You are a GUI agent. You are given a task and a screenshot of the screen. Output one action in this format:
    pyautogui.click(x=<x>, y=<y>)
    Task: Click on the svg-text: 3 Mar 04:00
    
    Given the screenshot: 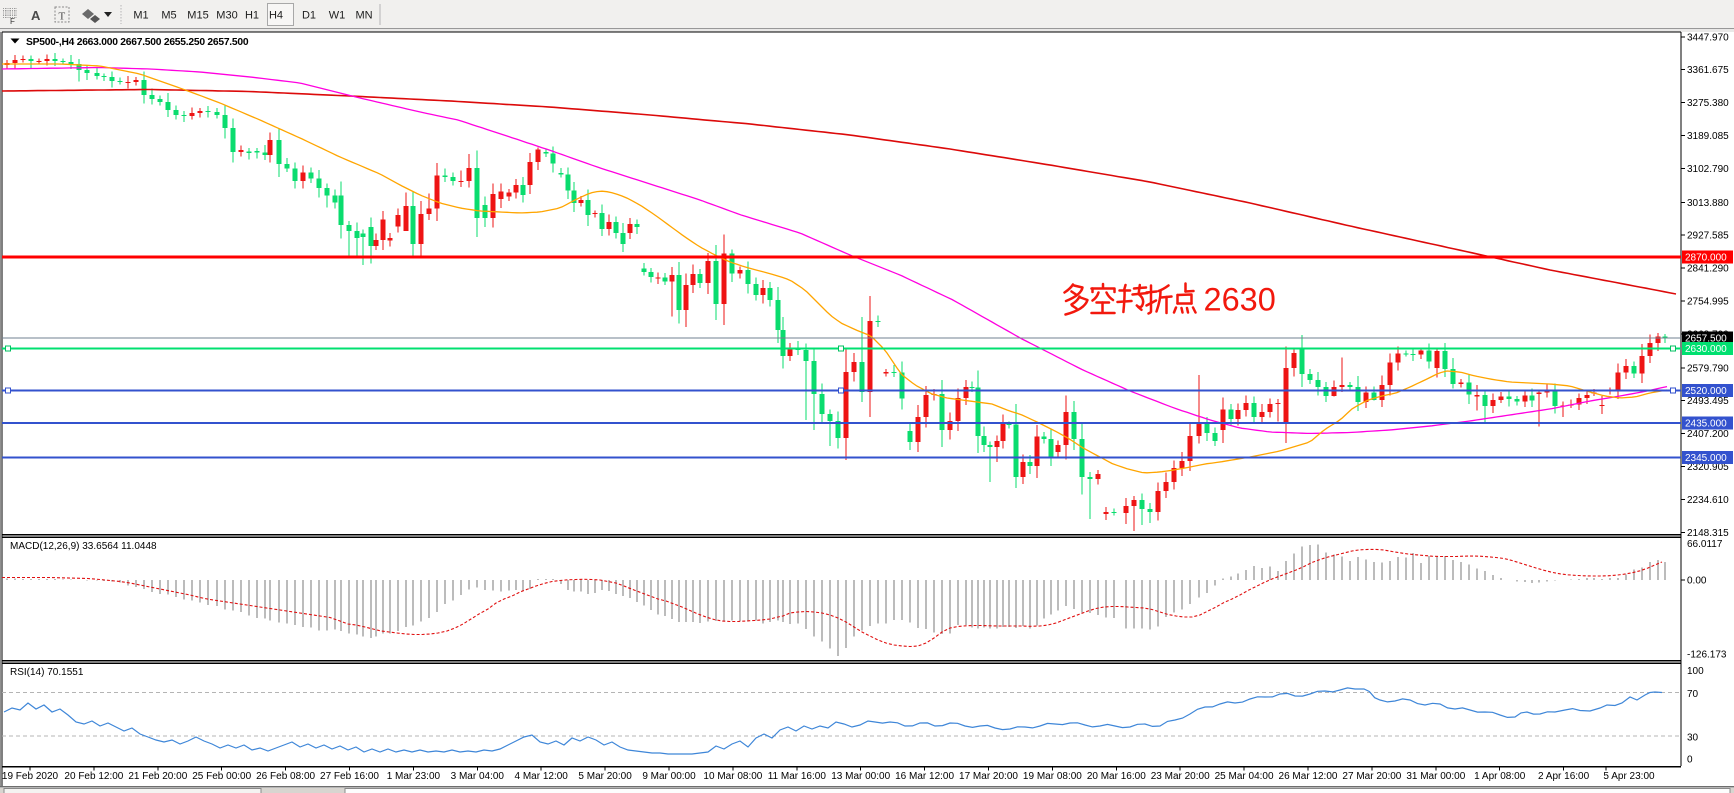 What is the action you would take?
    pyautogui.click(x=478, y=776)
    